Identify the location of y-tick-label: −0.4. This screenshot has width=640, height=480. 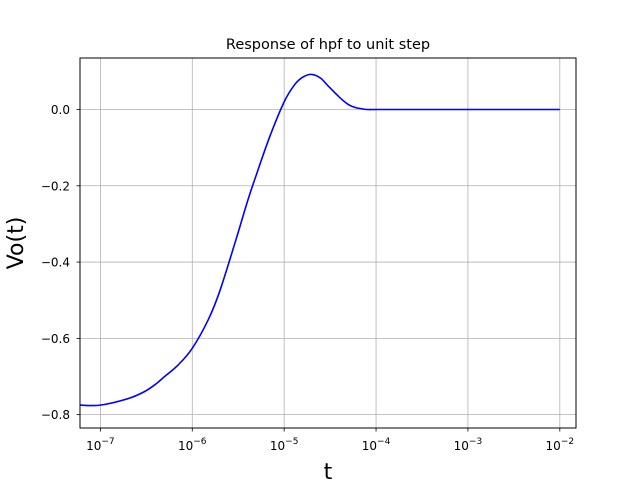
(55, 263).